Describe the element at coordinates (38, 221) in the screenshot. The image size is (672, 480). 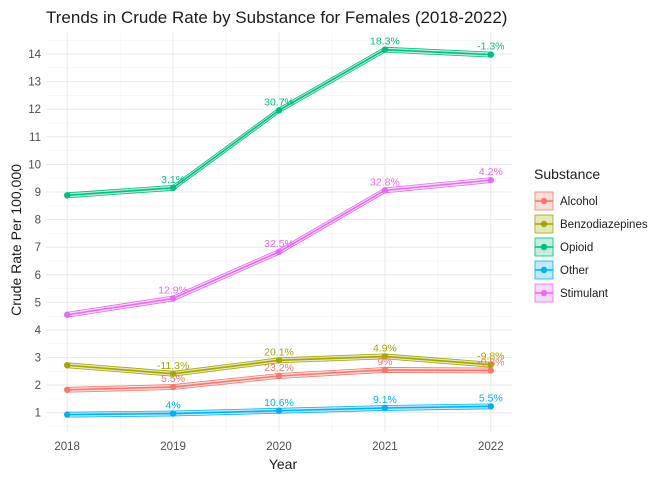
I see `y-tick-label: 8` at that location.